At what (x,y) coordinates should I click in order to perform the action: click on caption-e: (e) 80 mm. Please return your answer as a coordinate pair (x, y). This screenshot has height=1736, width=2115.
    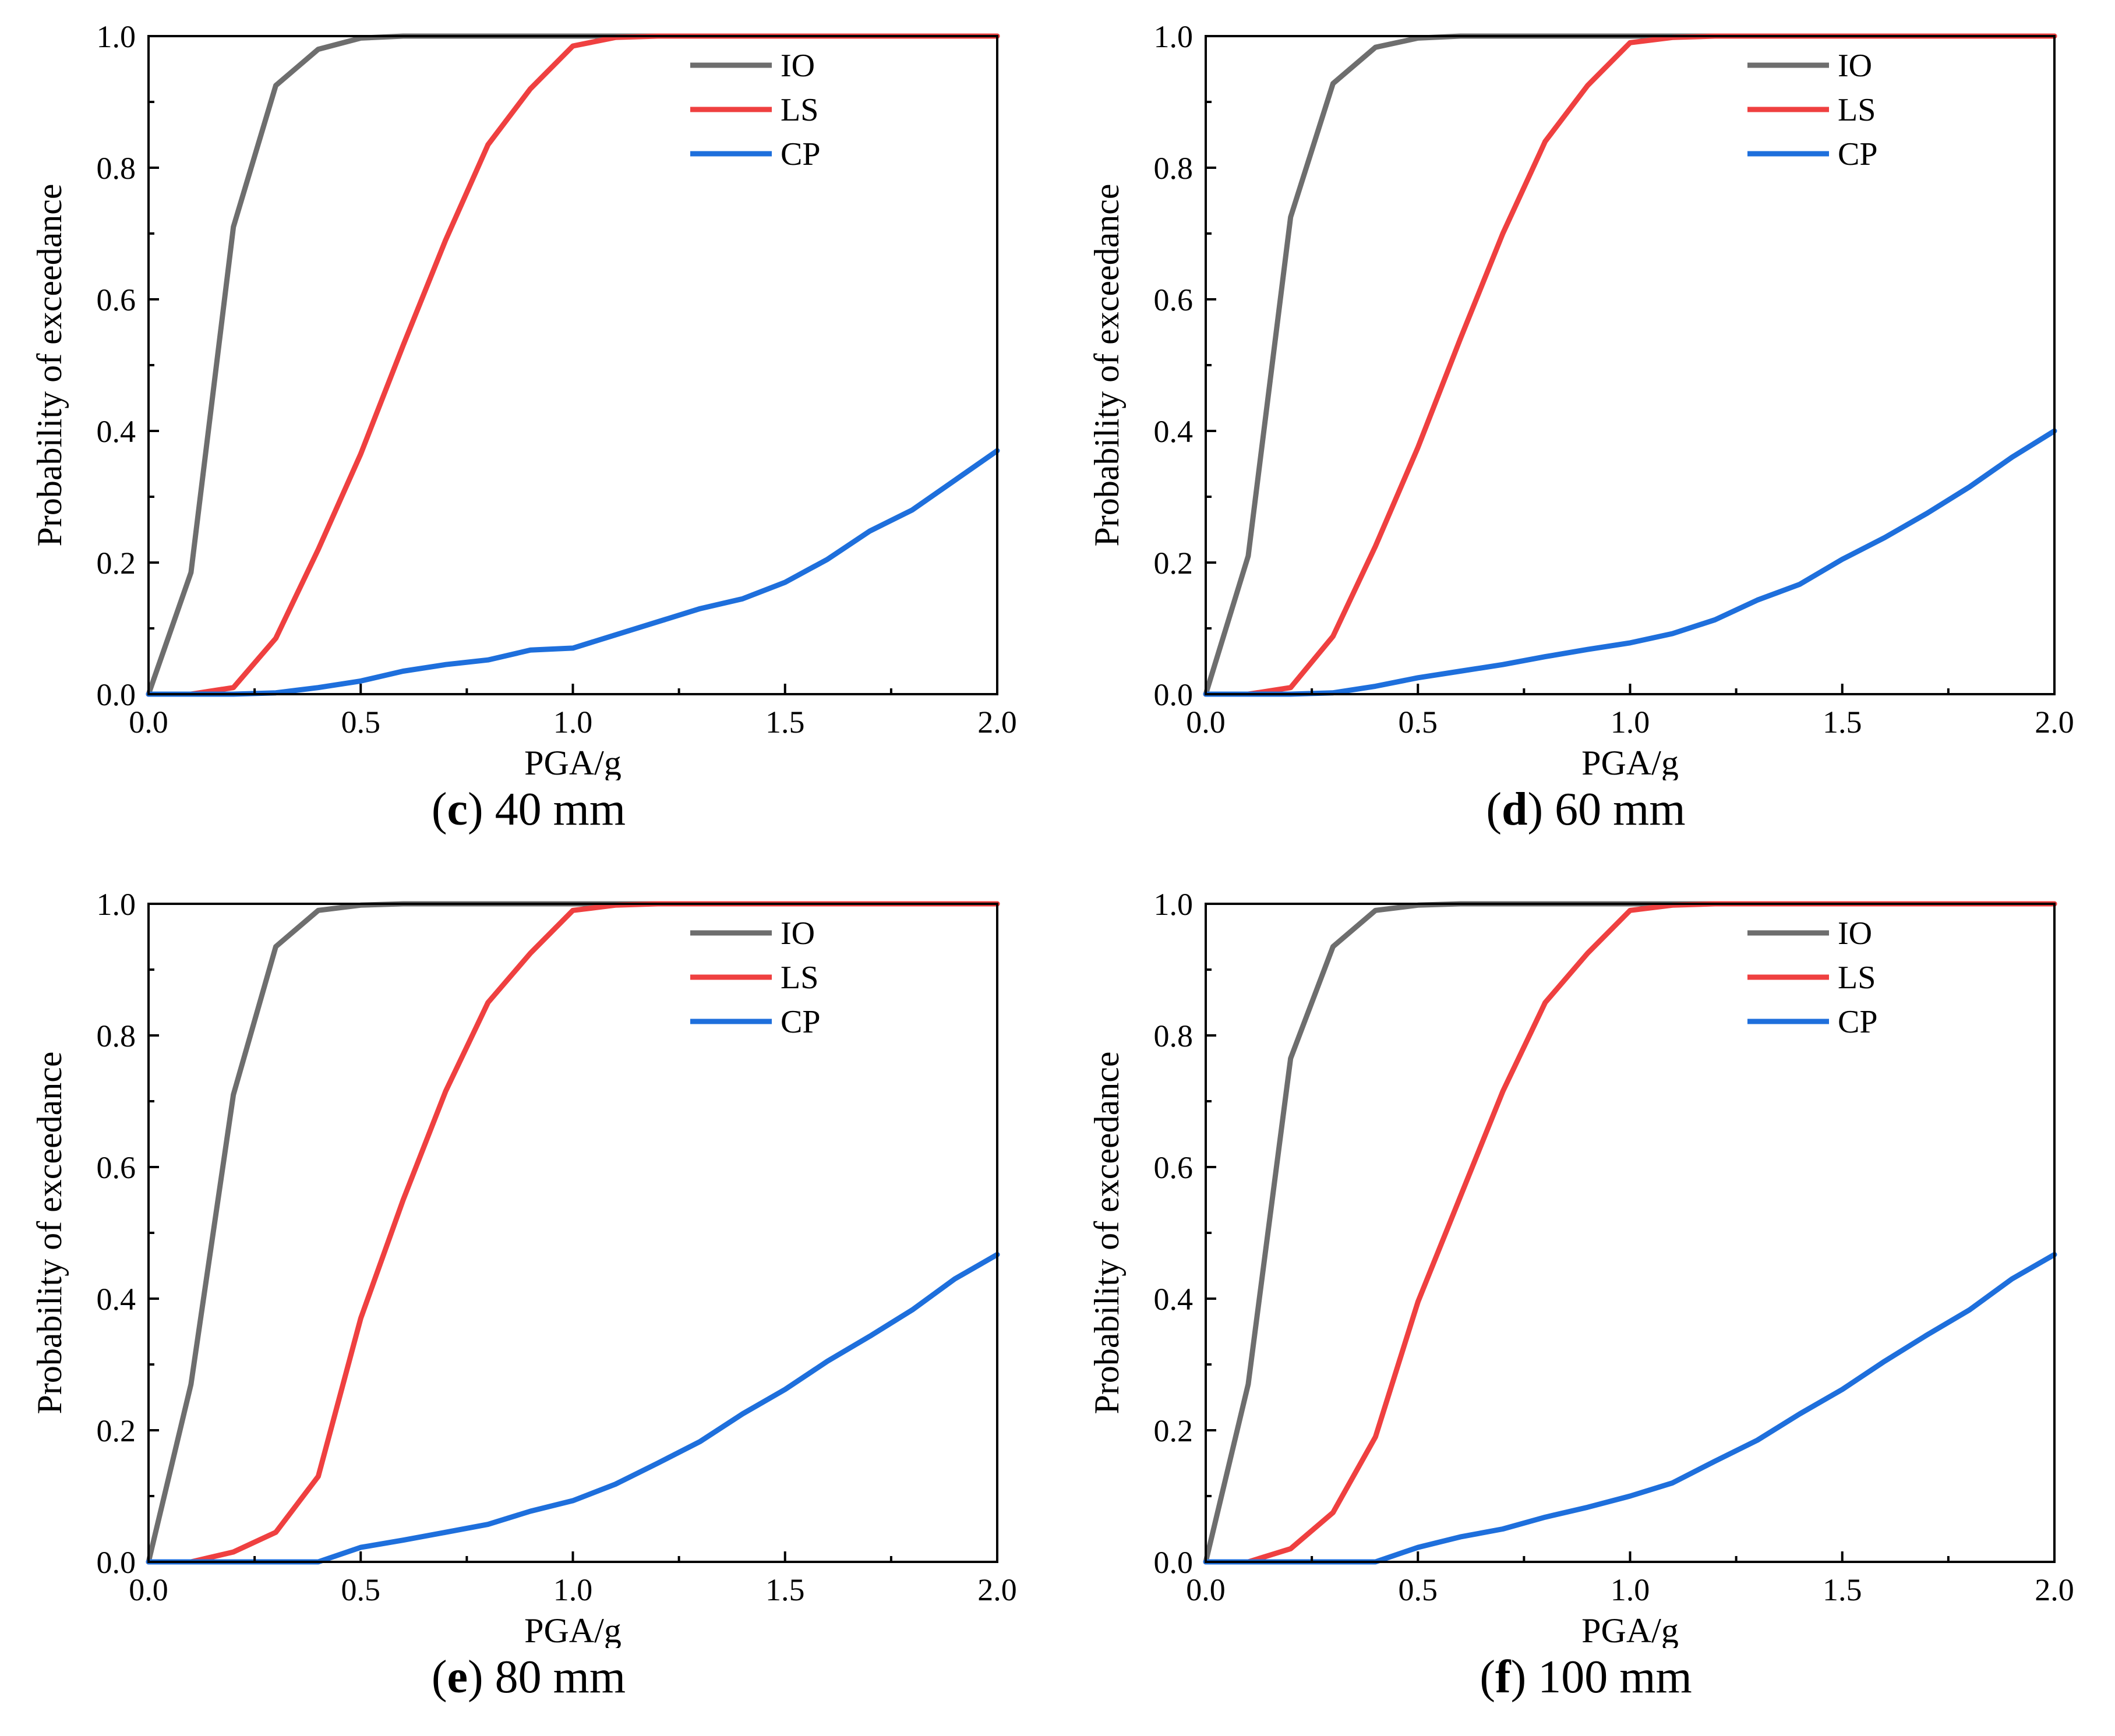
    Looking at the image, I should click on (528, 1677).